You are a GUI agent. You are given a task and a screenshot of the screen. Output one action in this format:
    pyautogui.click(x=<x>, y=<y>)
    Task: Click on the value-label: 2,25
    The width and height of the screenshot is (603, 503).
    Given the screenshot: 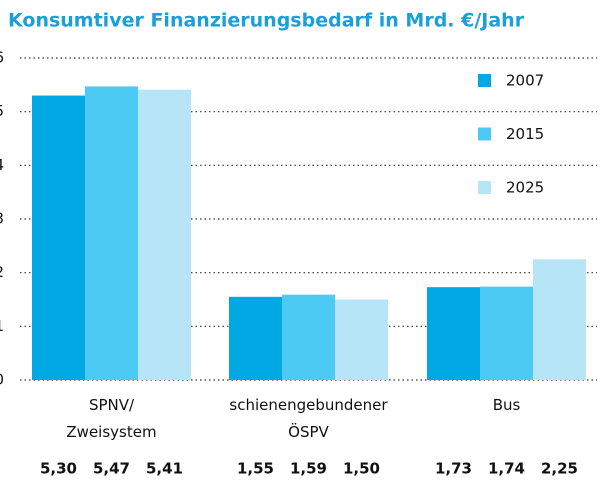 What is the action you would take?
    pyautogui.click(x=559, y=469)
    